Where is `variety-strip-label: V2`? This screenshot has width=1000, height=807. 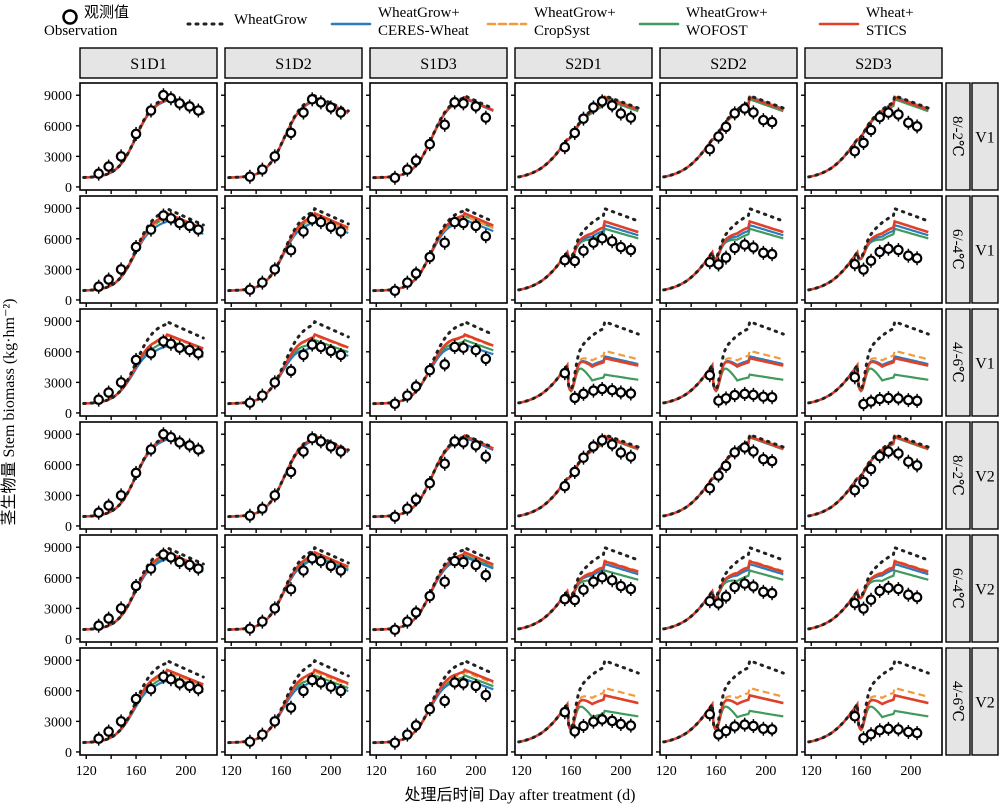 variety-strip-label: V2 is located at coordinates (985, 477).